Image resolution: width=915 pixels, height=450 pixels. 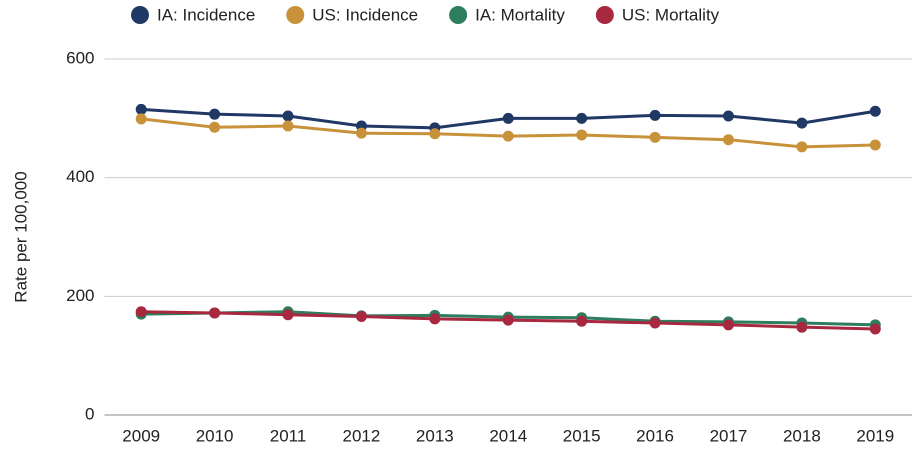 What do you see at coordinates (141, 435) in the screenshot?
I see `x-tick-label: 2009` at bounding box center [141, 435].